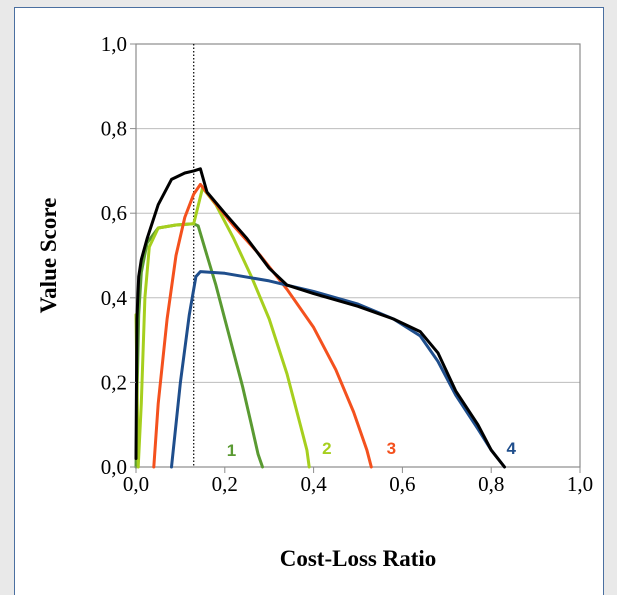  Describe the element at coordinates (118, 255) in the screenshot. I see `y-tick-labels: 0,0 0,2 0,4 0,6 0,8 1,0` at that location.